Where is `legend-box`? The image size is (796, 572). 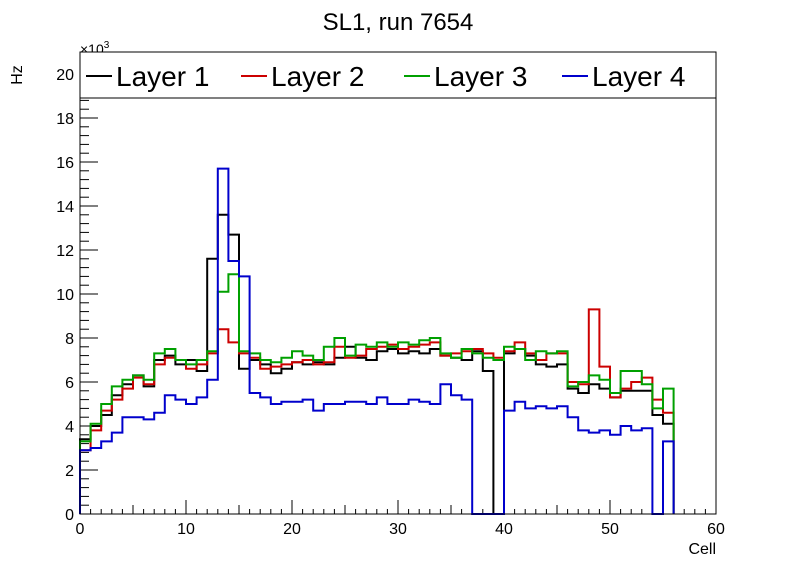 legend-box is located at coordinates (398, 75).